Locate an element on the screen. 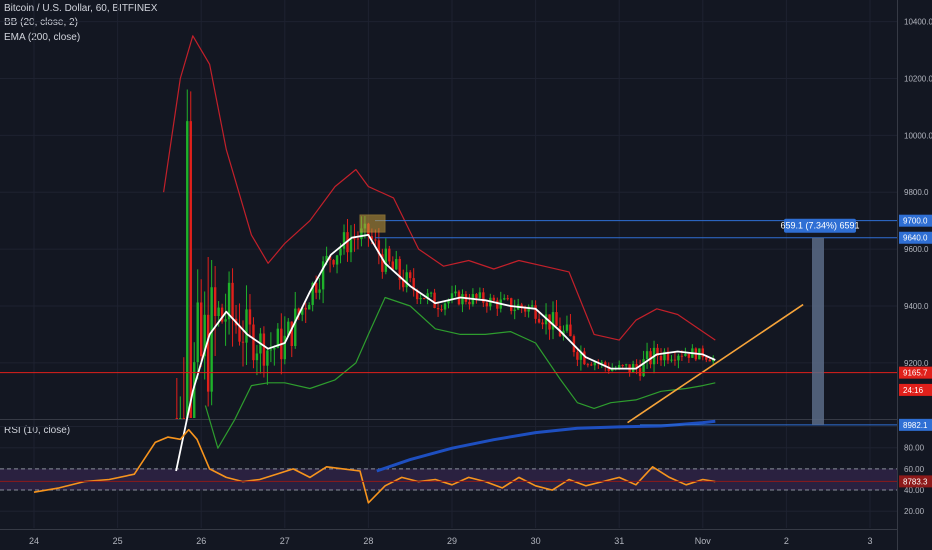 This screenshot has height=550, width=932. rsi-band is located at coordinates (448, 479).